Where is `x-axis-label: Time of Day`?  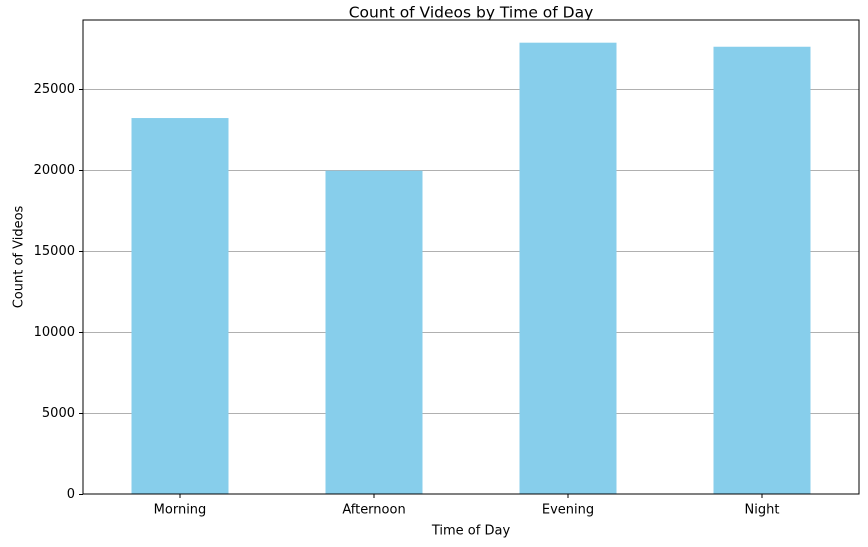
x-axis-label: Time of Day is located at coordinates (471, 531).